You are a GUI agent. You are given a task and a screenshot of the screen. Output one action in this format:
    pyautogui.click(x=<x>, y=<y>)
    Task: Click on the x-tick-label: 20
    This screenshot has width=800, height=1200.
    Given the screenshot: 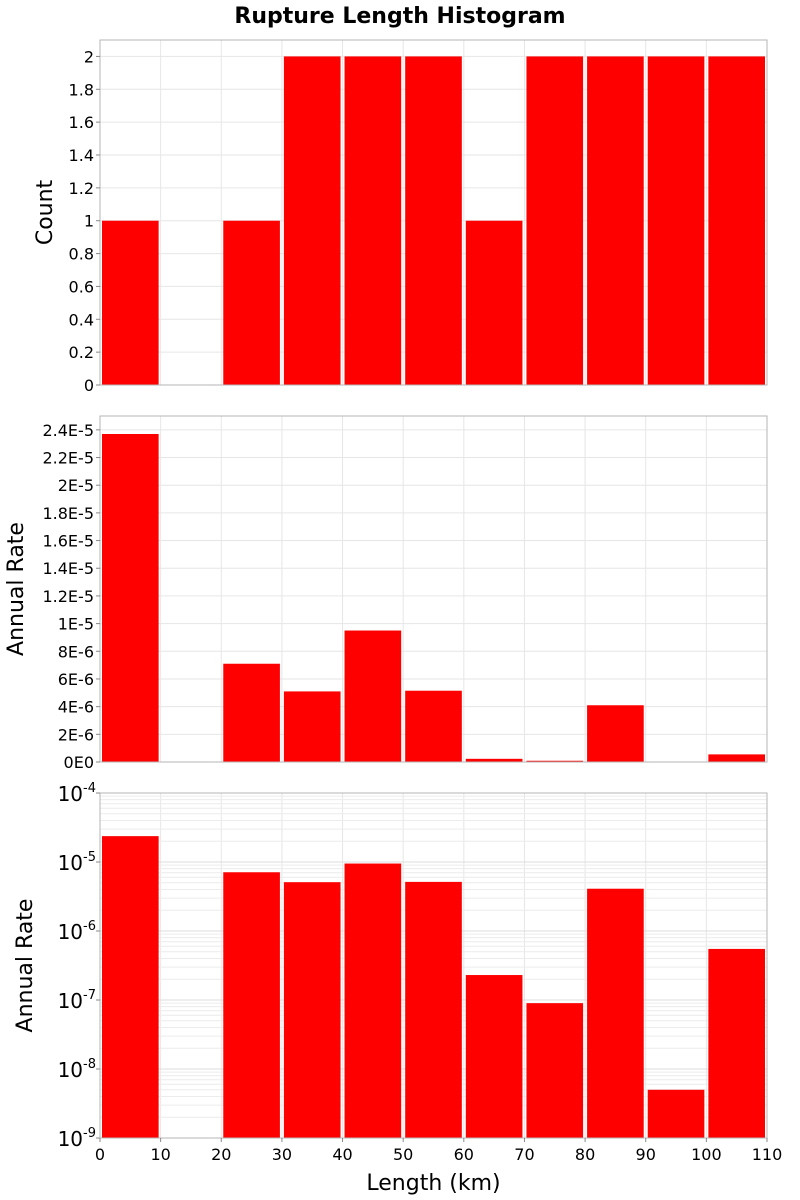 What is the action you would take?
    pyautogui.click(x=221, y=1154)
    